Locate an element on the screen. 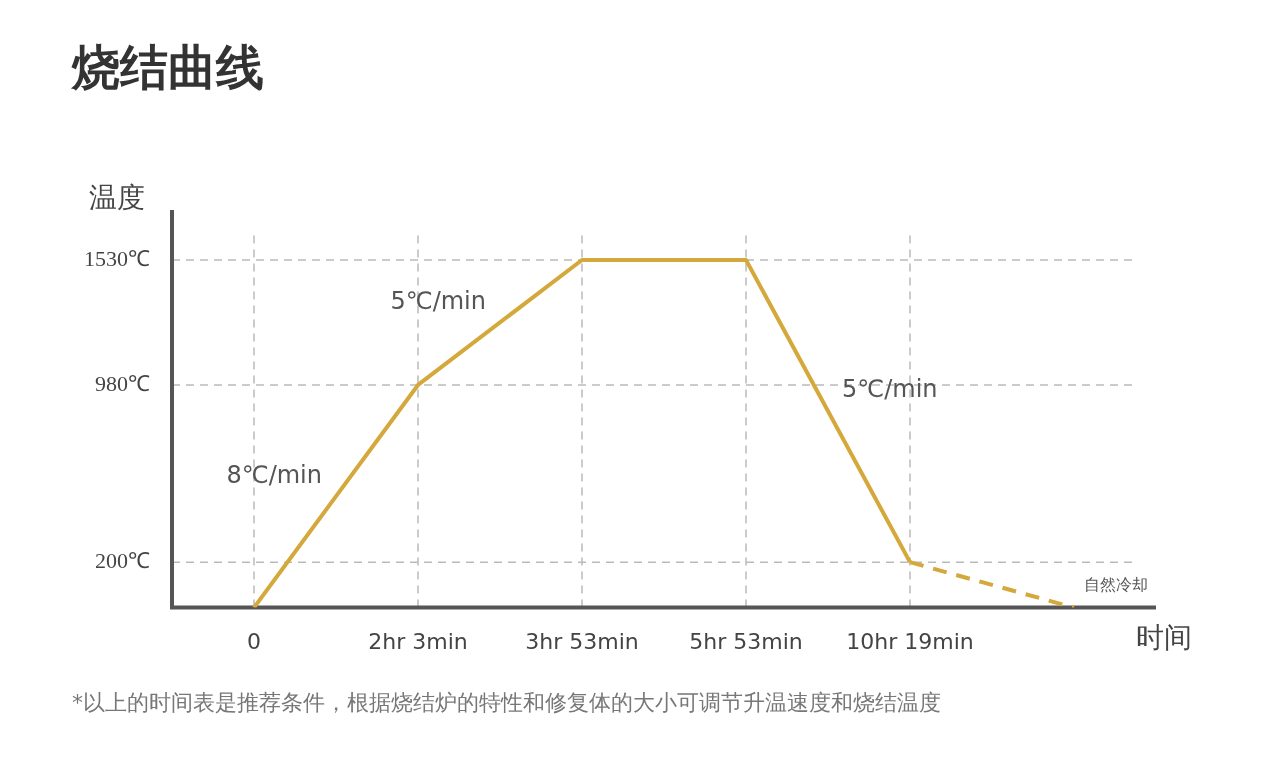 The width and height of the screenshot is (1286, 764). x-tick-label: 0 is located at coordinates (254, 641).